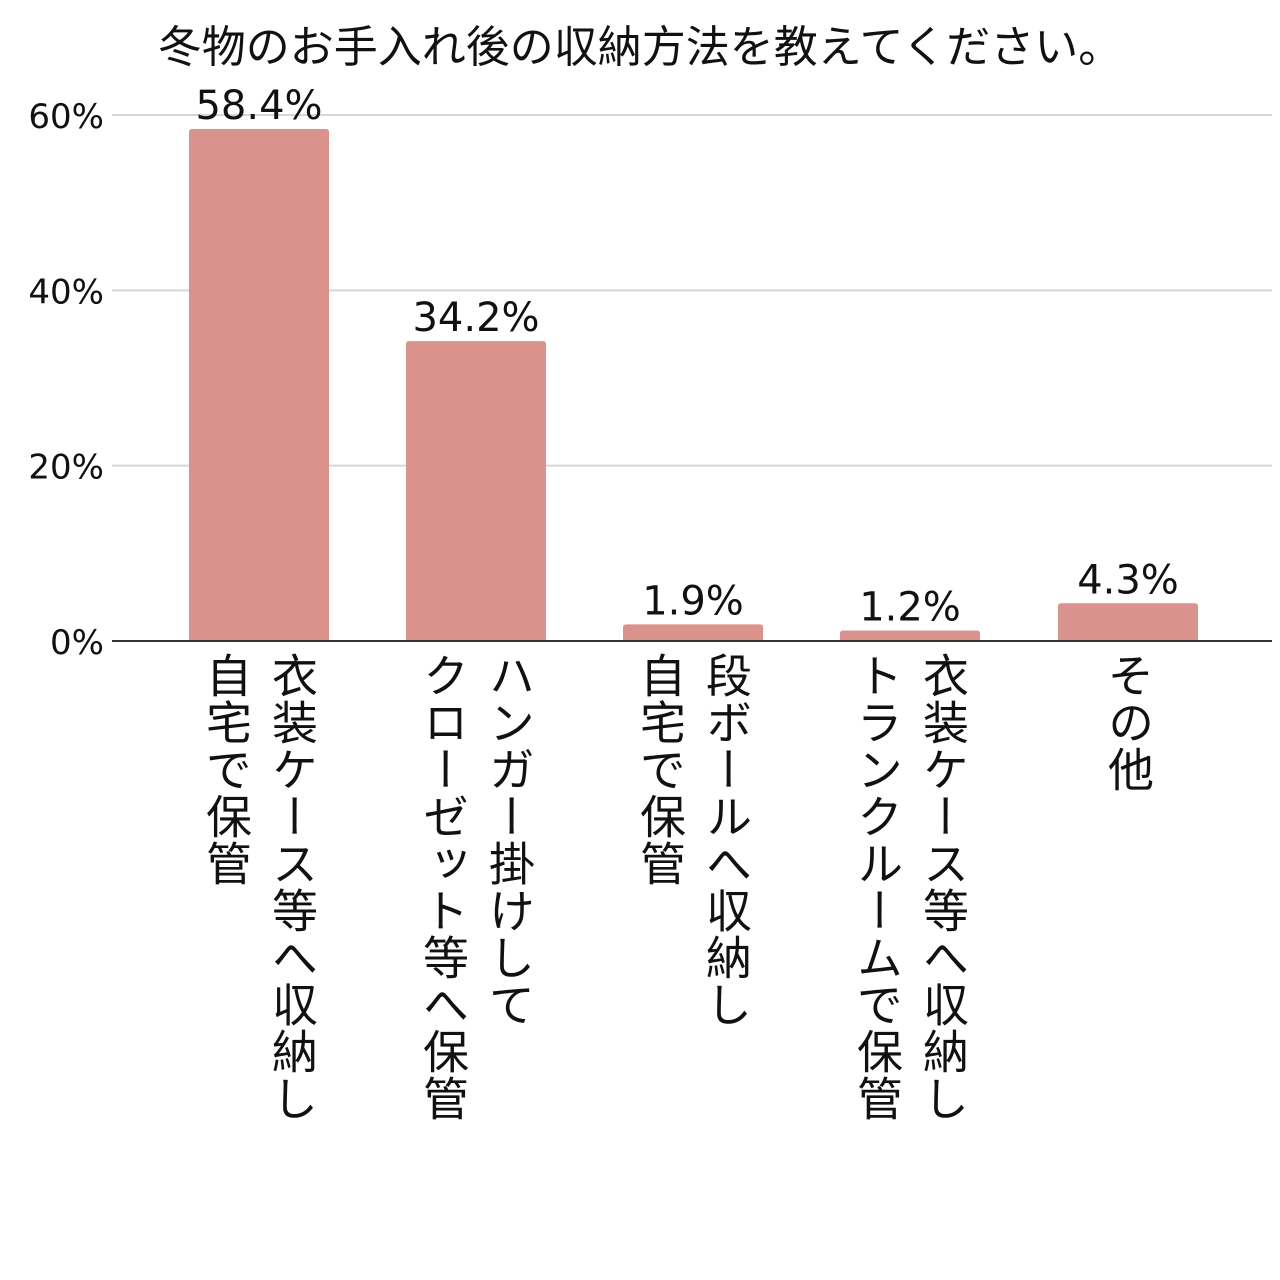  Describe the element at coordinates (443, 887) in the screenshot. I see `x-tick-label-line: クローゼット等へ保管` at that location.